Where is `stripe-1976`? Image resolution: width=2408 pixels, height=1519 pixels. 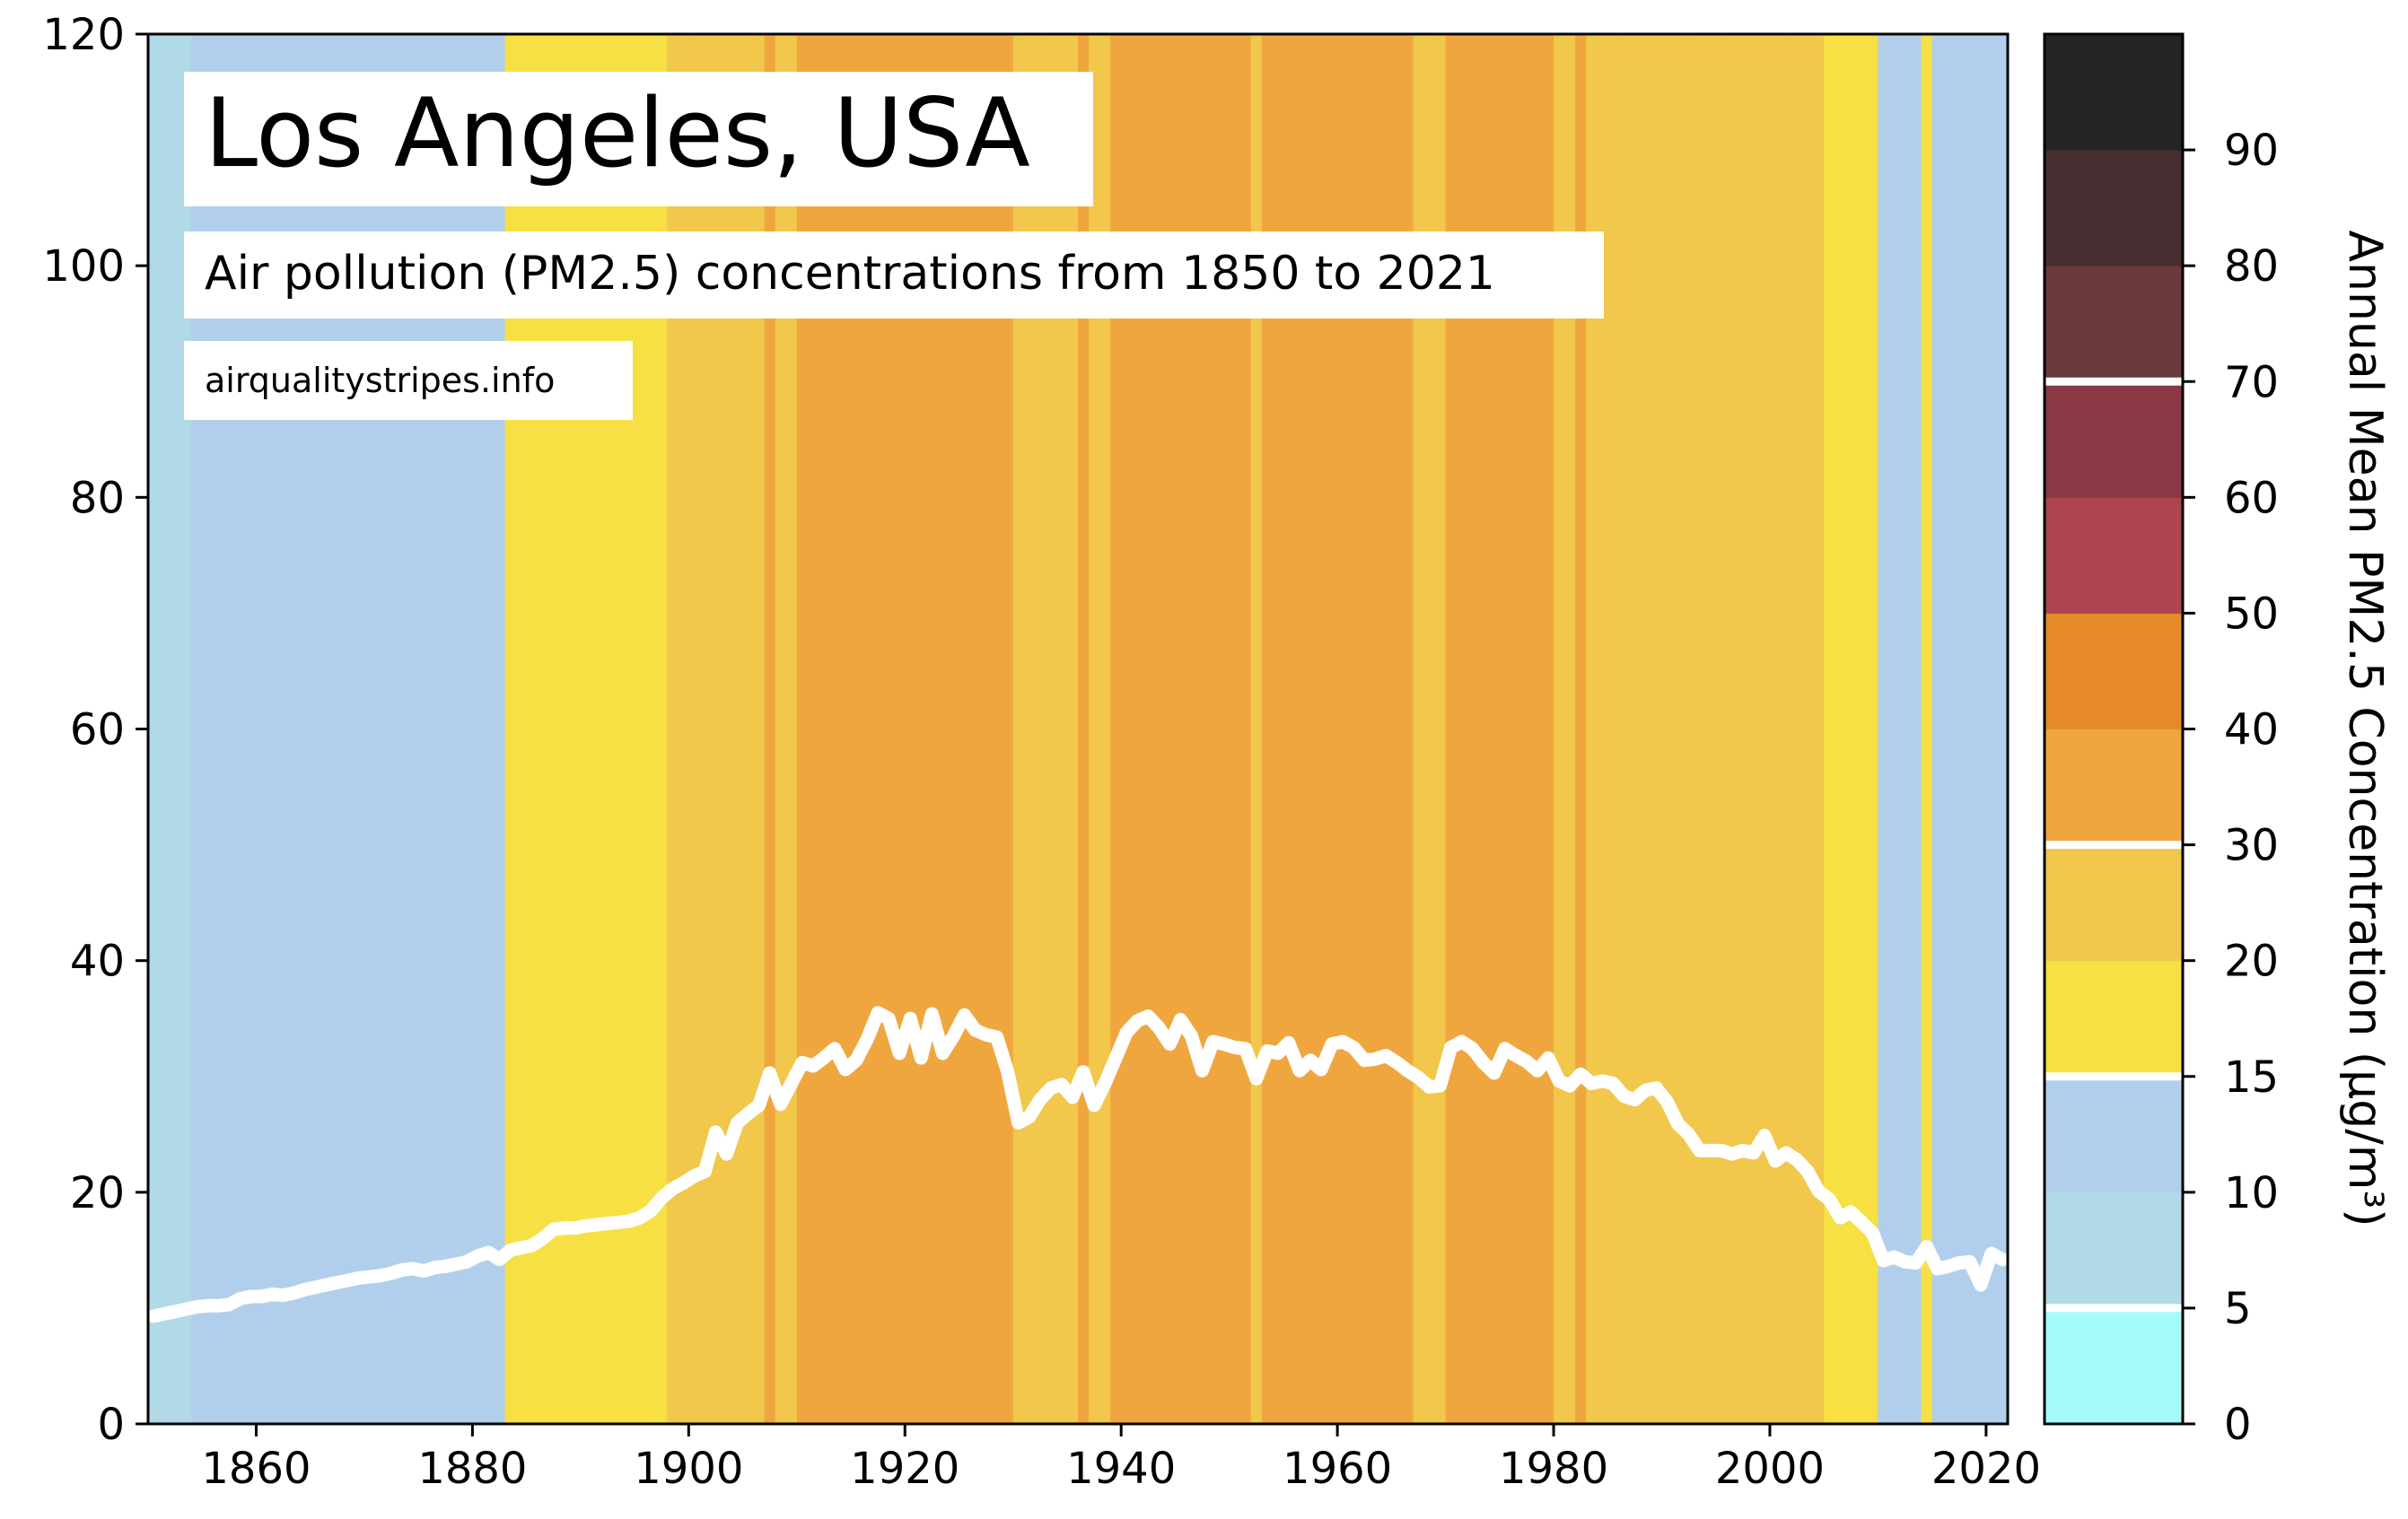
stripe-1976 is located at coordinates (1516, 729).